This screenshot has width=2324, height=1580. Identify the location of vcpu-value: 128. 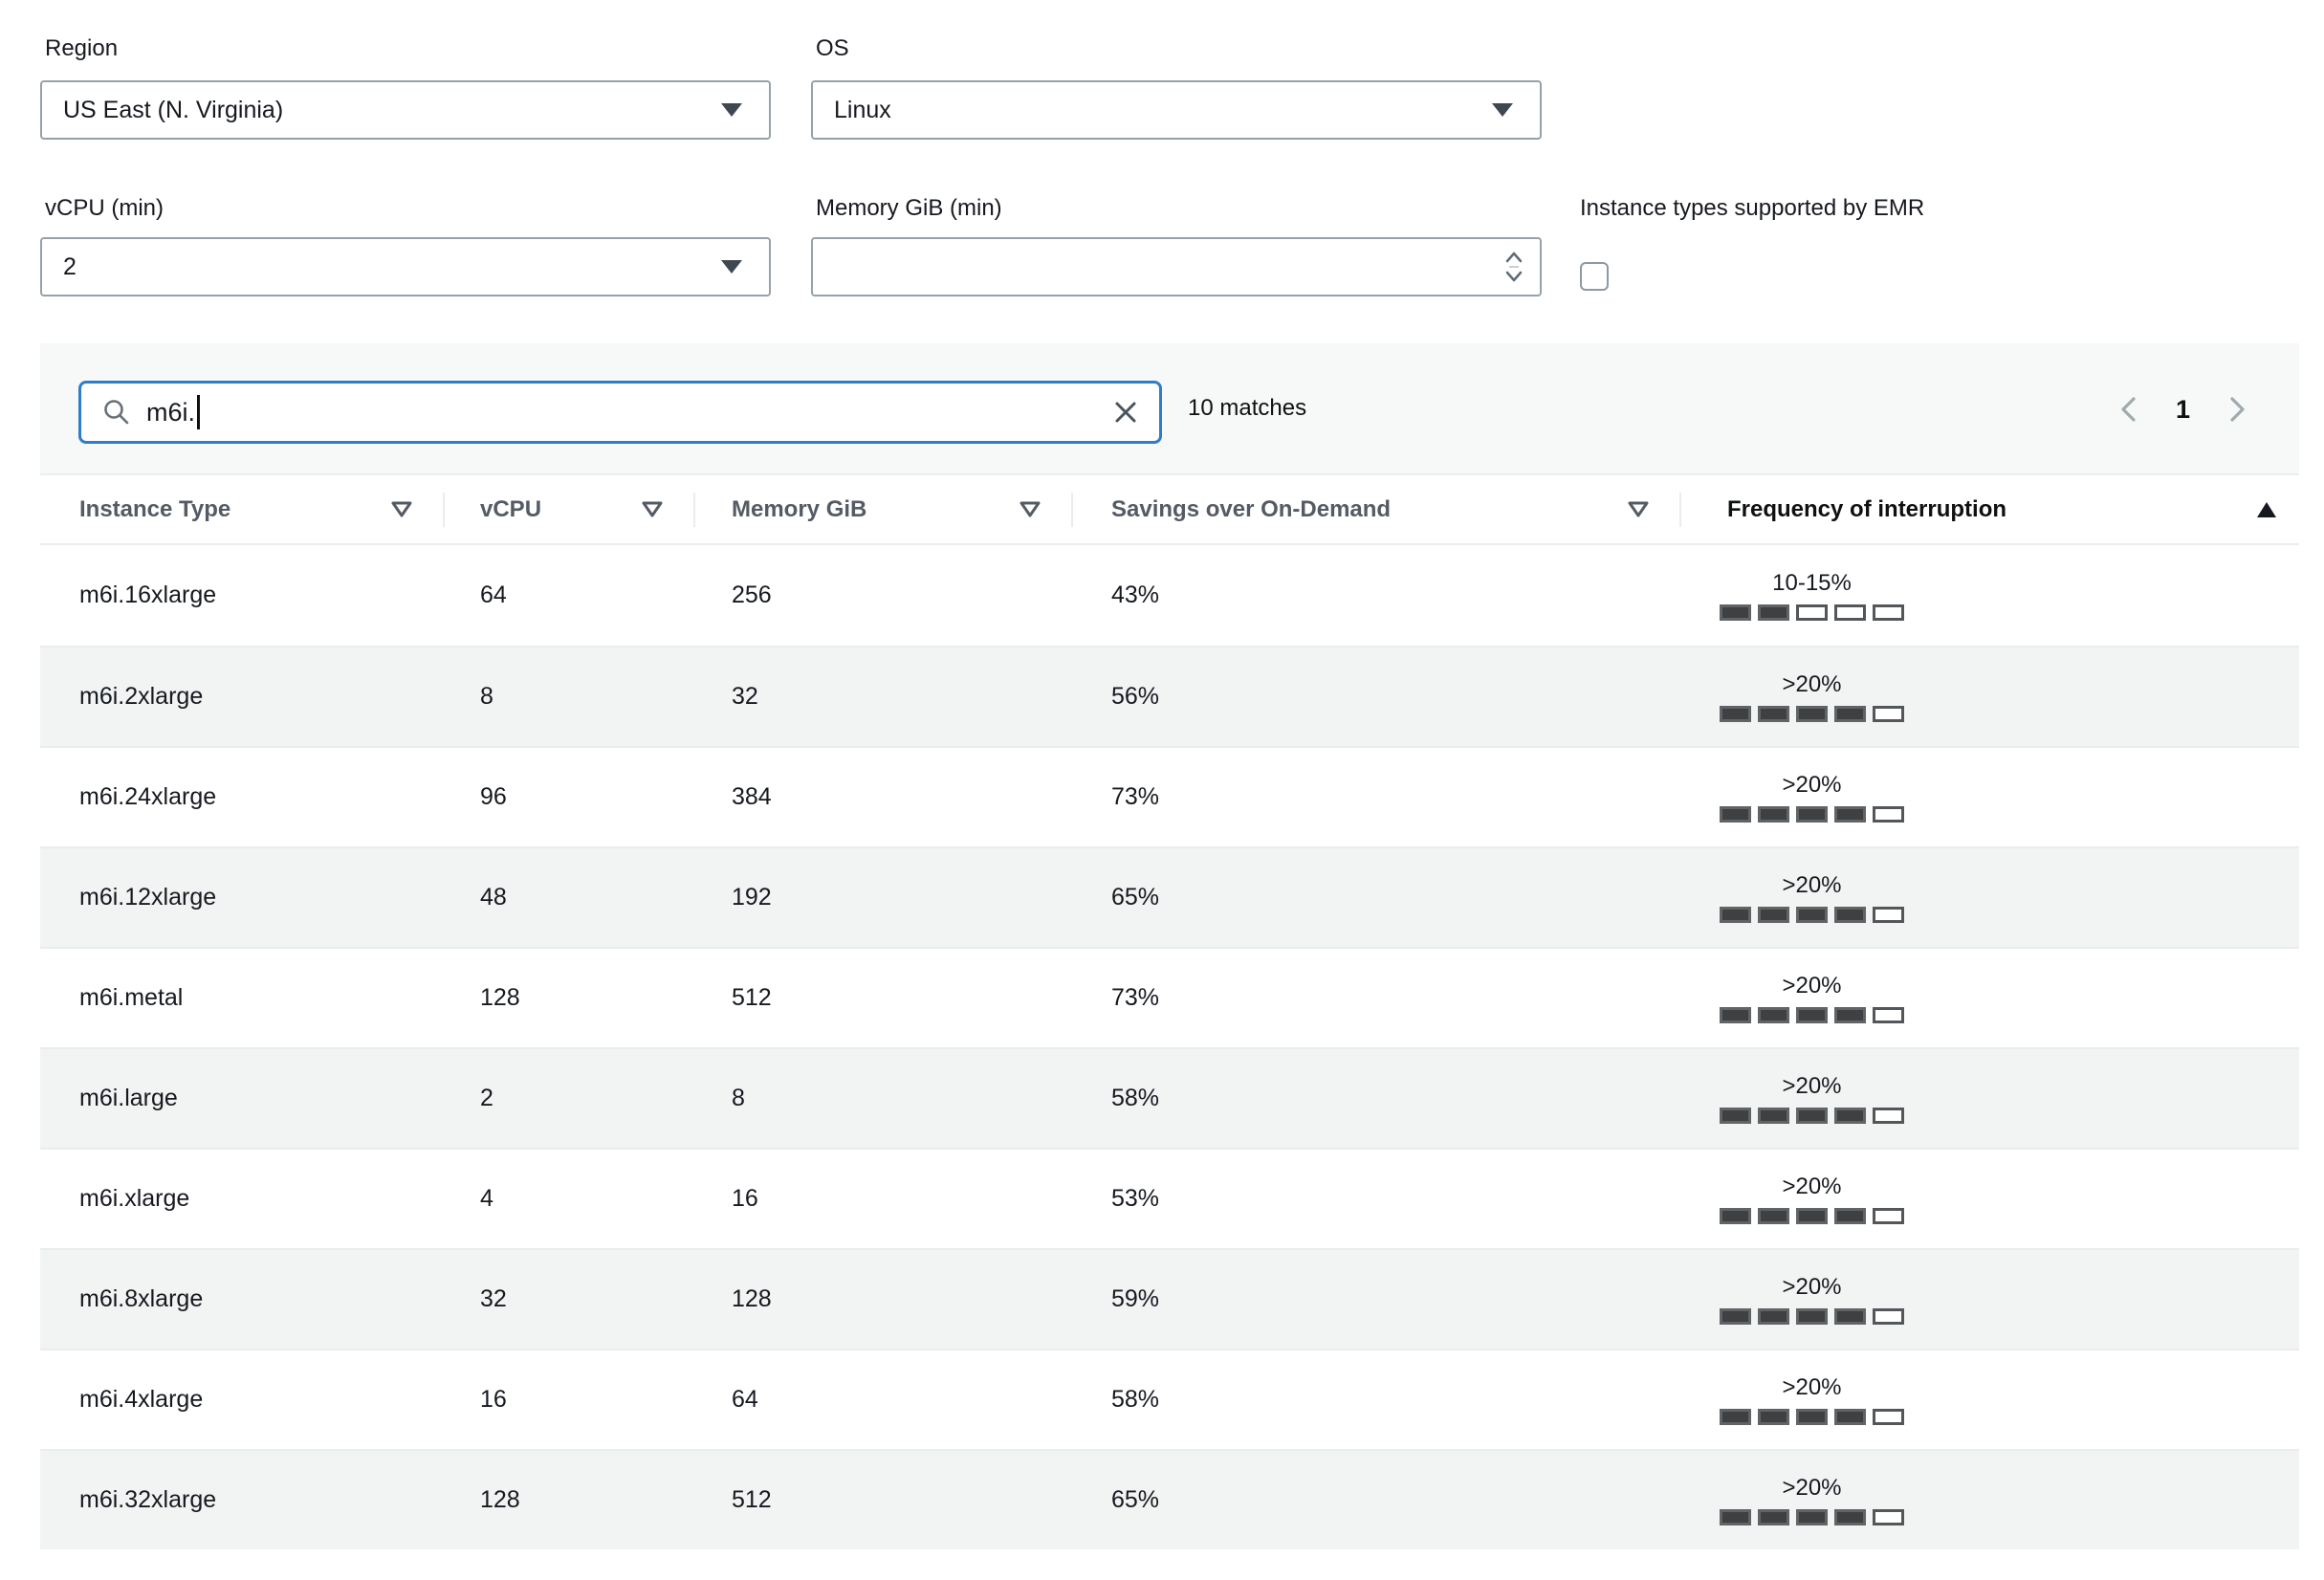
(500, 1499).